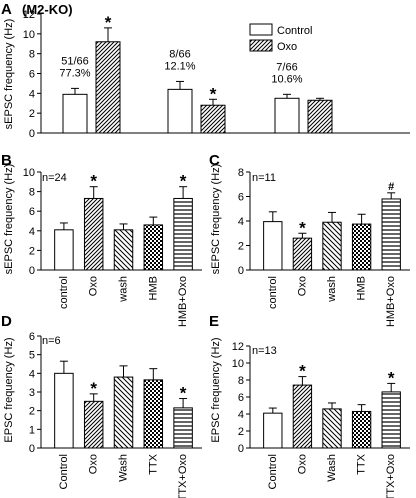  I want to click on group-annotation: 7/66, so click(286, 67).